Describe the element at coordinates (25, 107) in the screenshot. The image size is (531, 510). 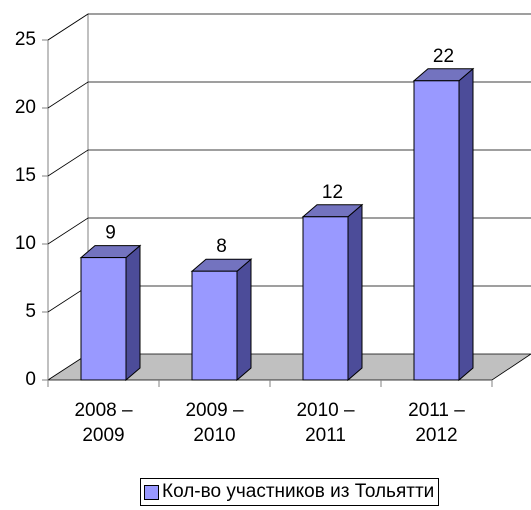
I see `y-tick-label: 20` at that location.